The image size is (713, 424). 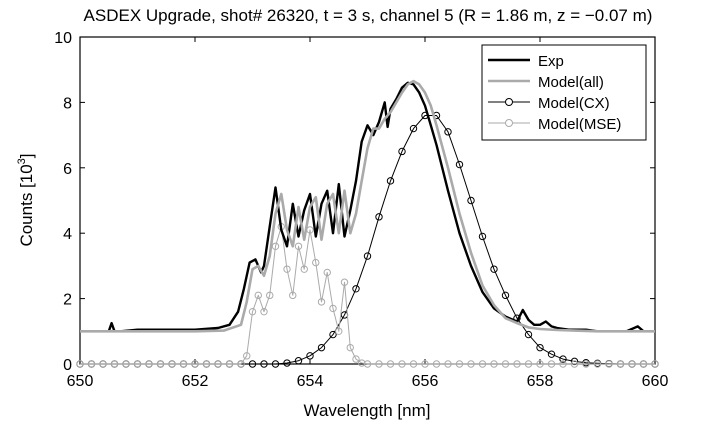 I want to click on y-axis-label-text: Counts [10, so click(x=26, y=205).